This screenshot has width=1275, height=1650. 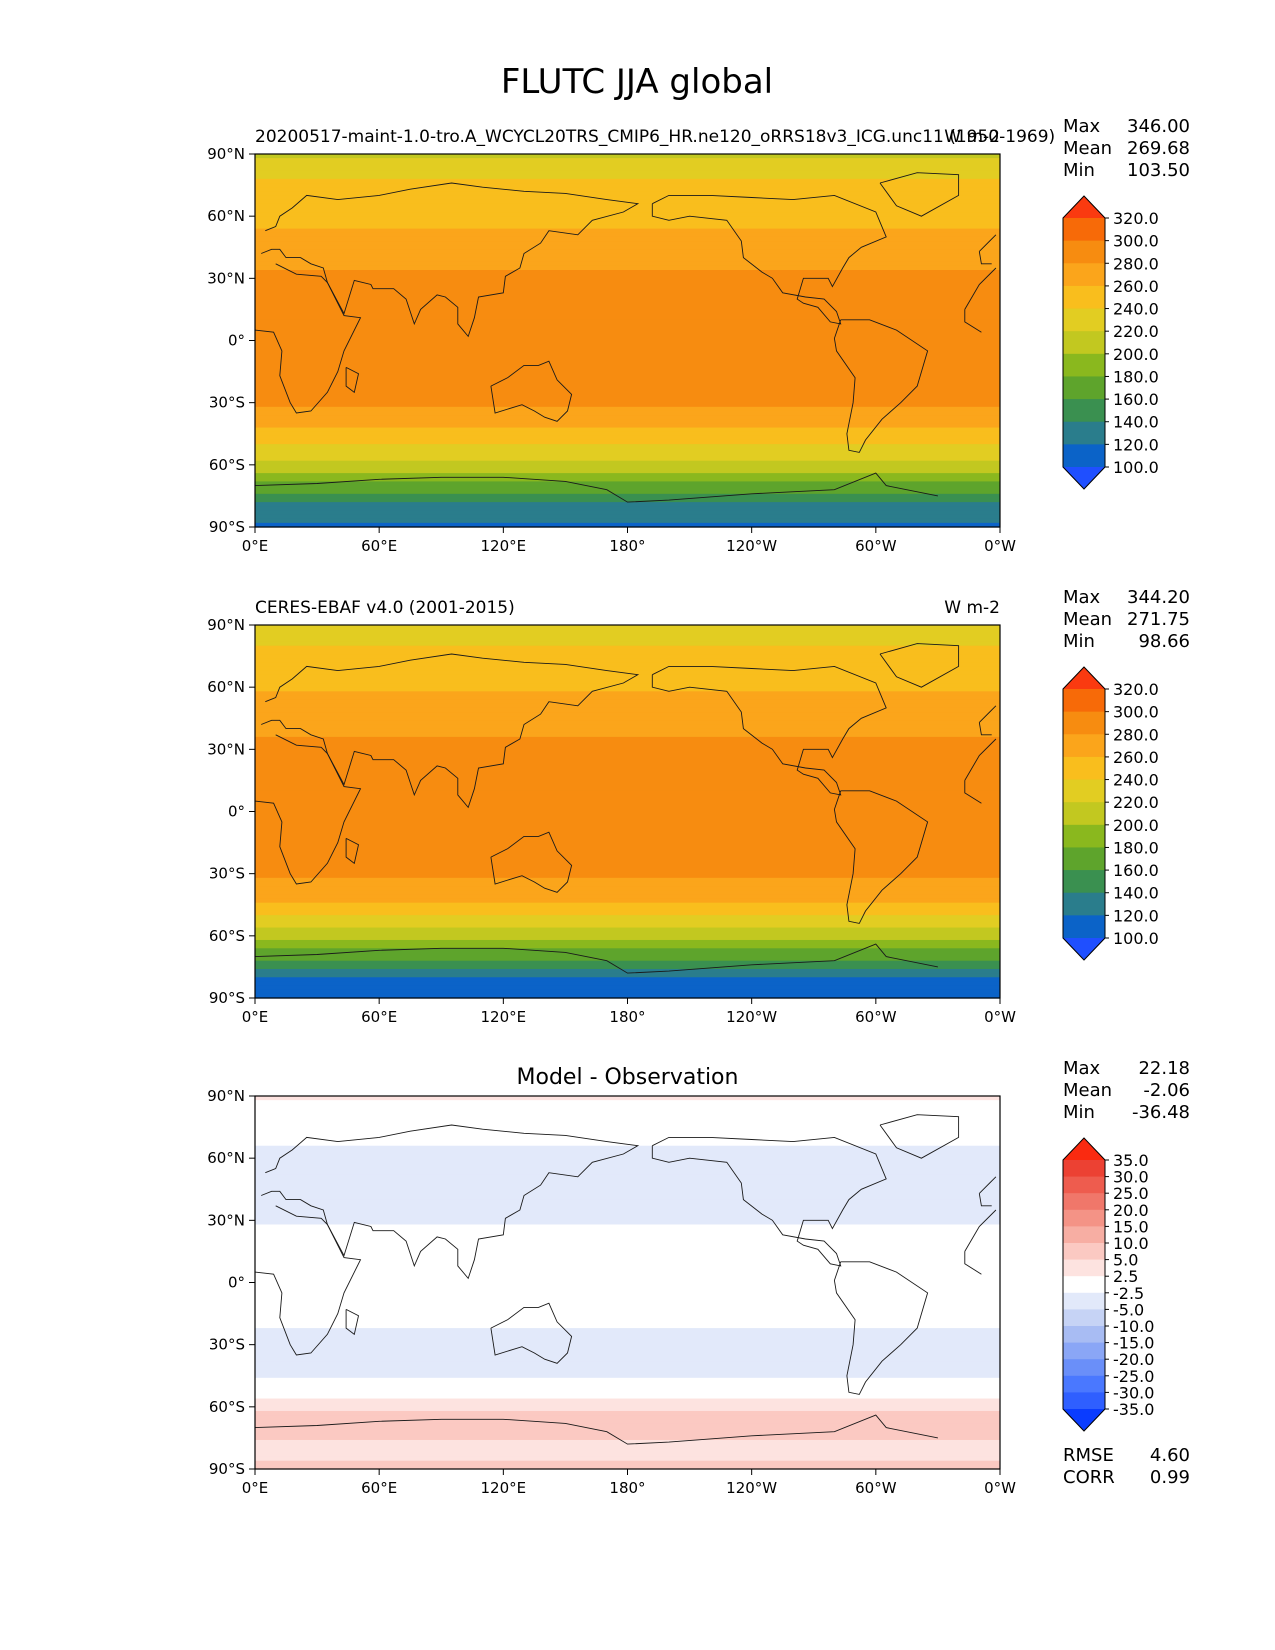 What do you see at coordinates (1000, 546) in the screenshot?
I see `x-tick-label: 0°W` at bounding box center [1000, 546].